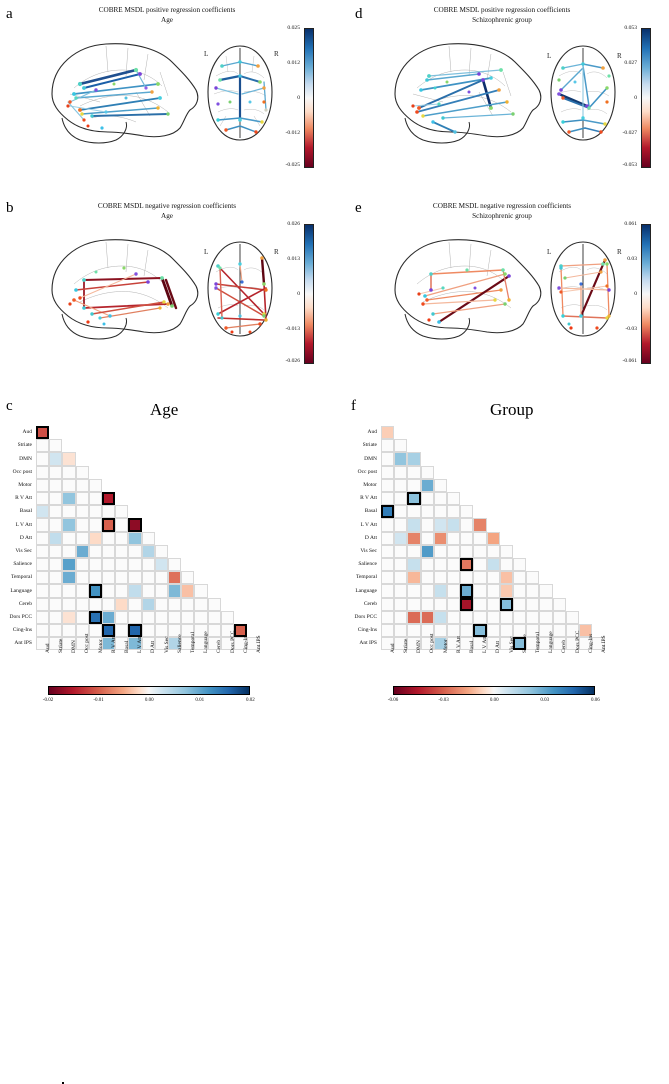 The height and width of the screenshot is (1084, 669). Describe the element at coordinates (368, 550) in the screenshot. I see `matrix-row-label: Vis Sec` at that location.